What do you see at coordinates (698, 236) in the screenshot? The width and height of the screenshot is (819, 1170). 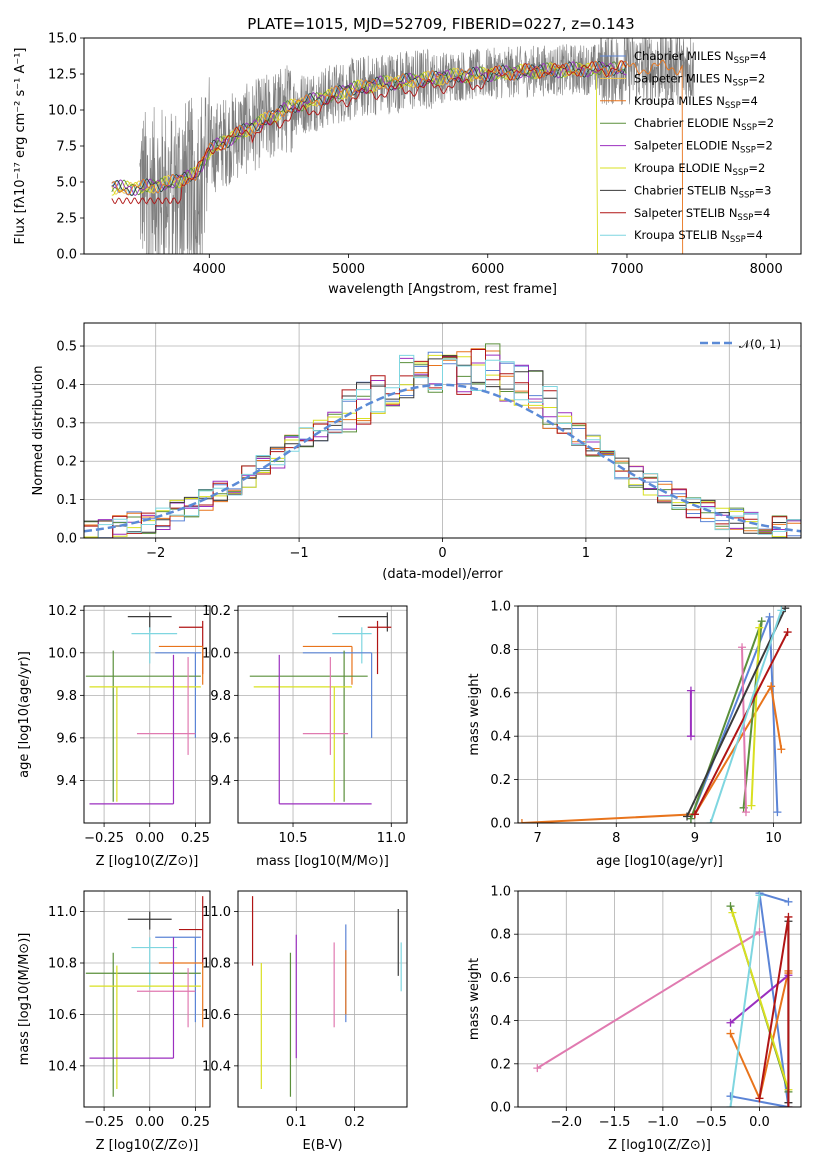 I see `legend-entry: Kroupa STELIB NSSP=4` at bounding box center [698, 236].